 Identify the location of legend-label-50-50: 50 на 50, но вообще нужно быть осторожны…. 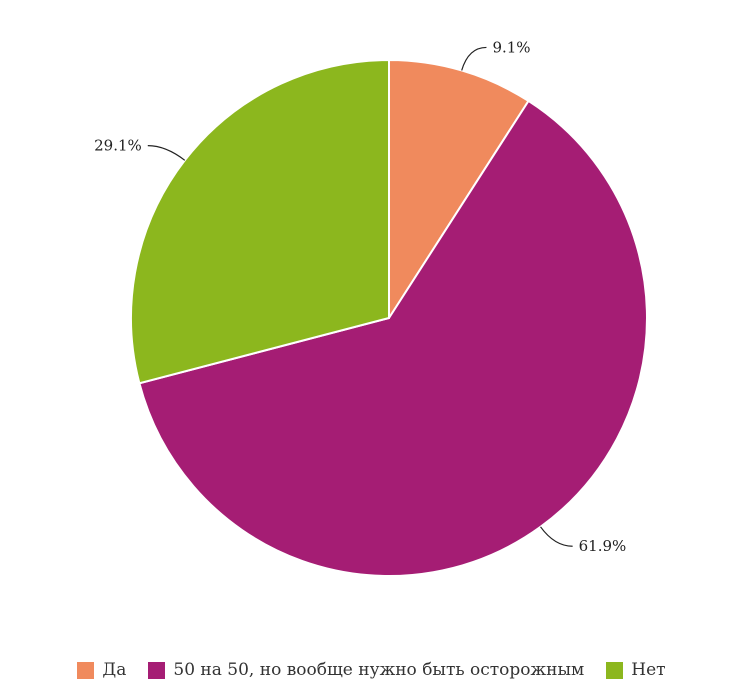
(379, 670).